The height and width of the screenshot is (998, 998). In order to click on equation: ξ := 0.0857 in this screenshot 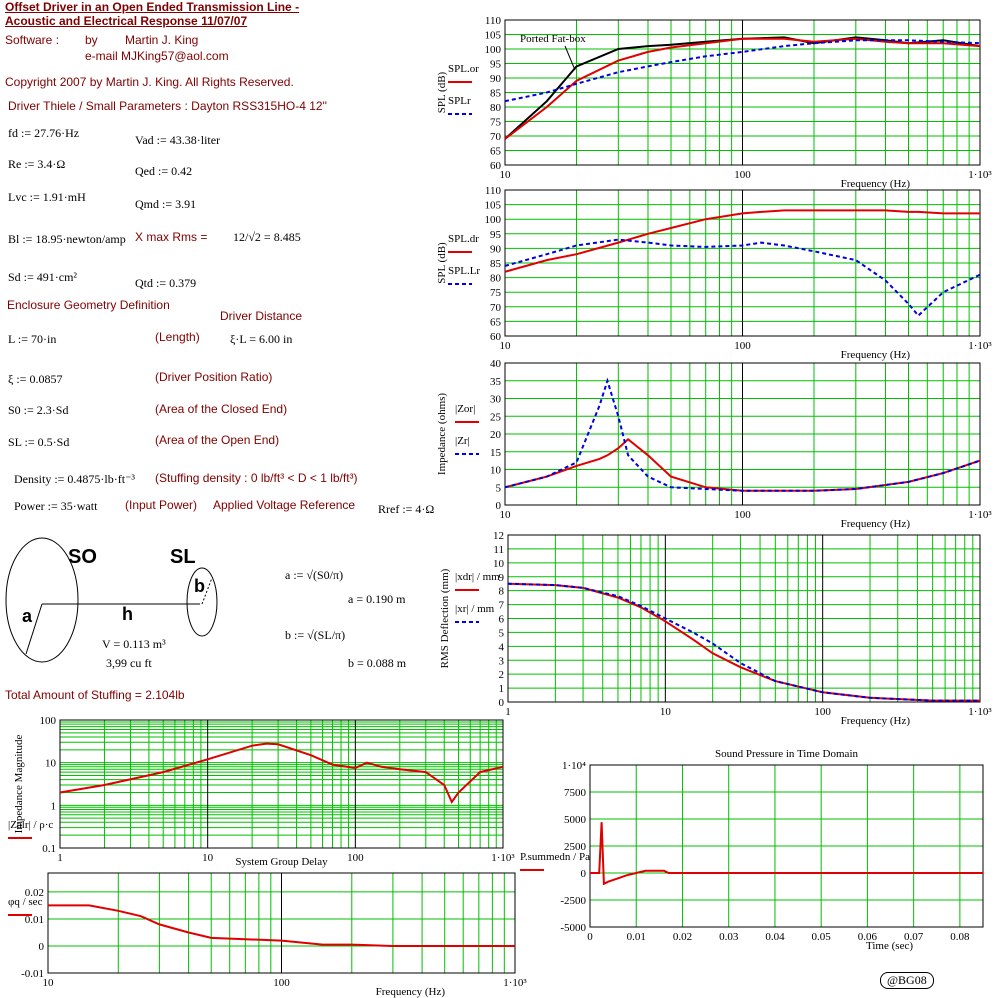, I will do `click(35, 379)`.